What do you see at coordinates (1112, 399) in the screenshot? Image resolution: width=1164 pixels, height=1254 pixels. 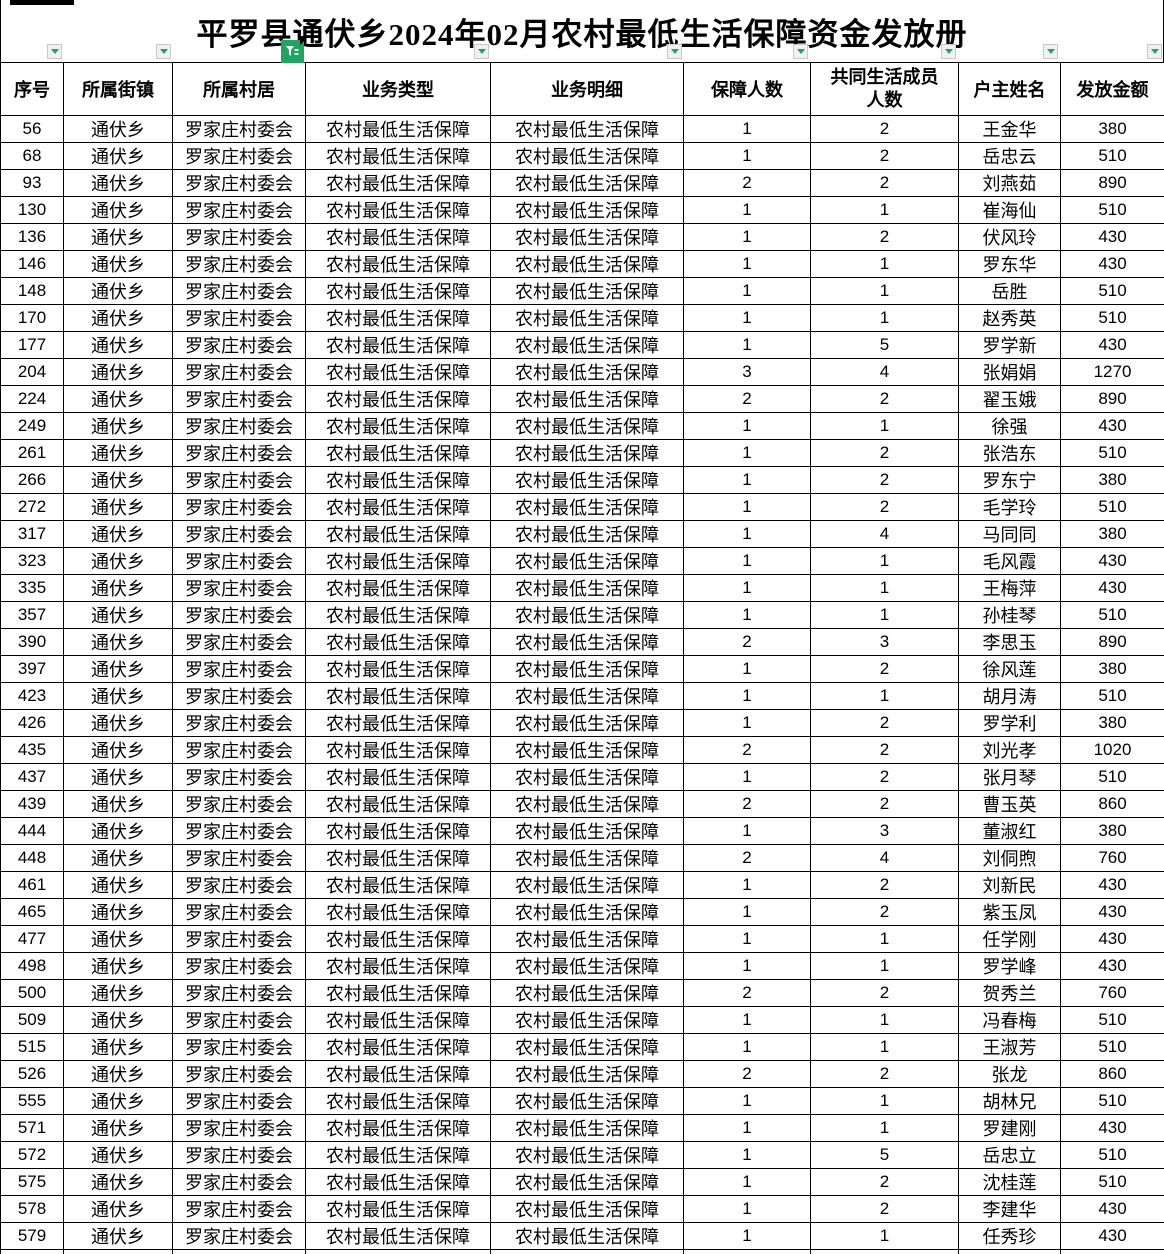 I see `cell-amount: 890` at bounding box center [1112, 399].